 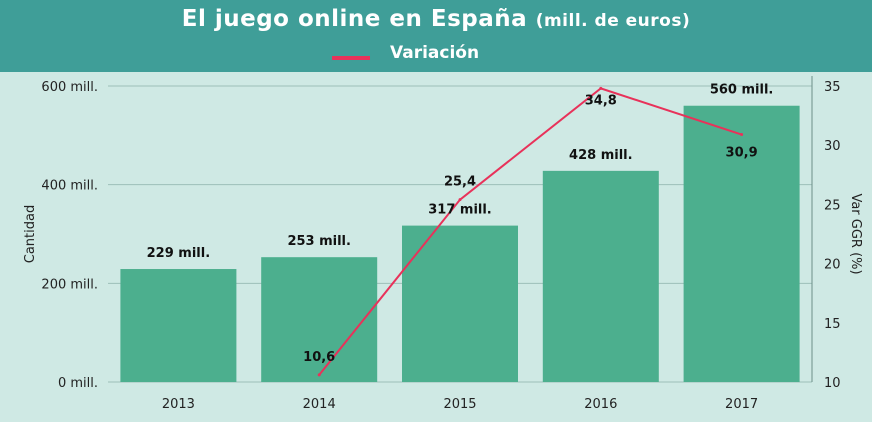 What do you see at coordinates (69, 186) in the screenshot?
I see `y-left-tick-label: 400 mill.` at bounding box center [69, 186].